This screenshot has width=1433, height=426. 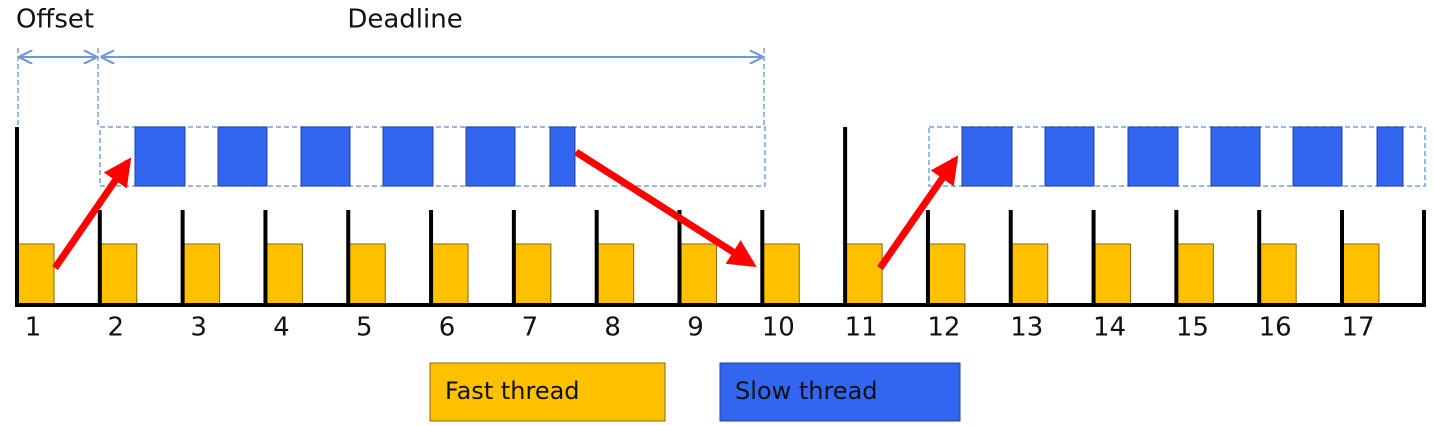 I want to click on offset-label: Offset, so click(x=55, y=20).